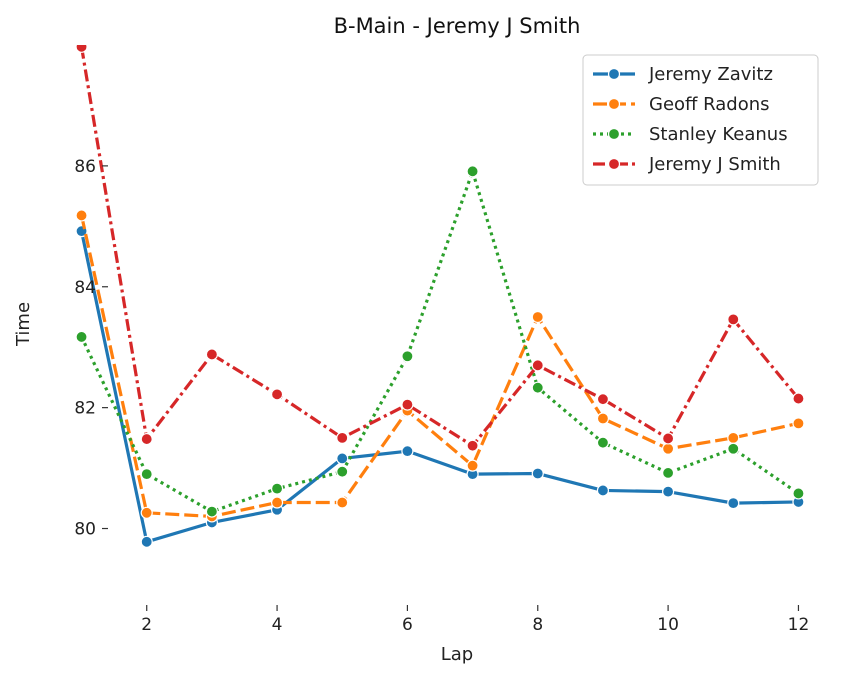 Image resolution: width=843 pixels, height=678 pixels. Describe the element at coordinates (799, 625) in the screenshot. I see `x-tick-label: 12` at that location.